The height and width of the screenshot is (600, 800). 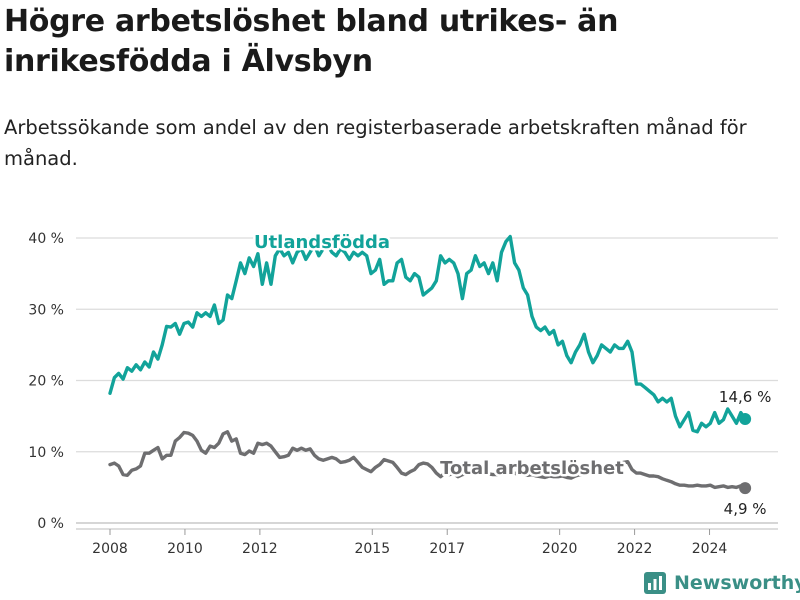 What do you see at coordinates (46, 382) in the screenshot?
I see `y-tick-label: 20 %` at bounding box center [46, 382].